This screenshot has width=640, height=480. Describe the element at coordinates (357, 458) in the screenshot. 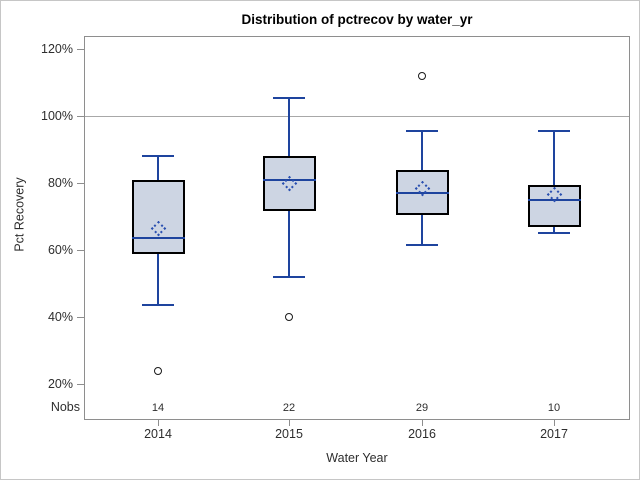

I see `x-axis-title: Water Year` at that location.